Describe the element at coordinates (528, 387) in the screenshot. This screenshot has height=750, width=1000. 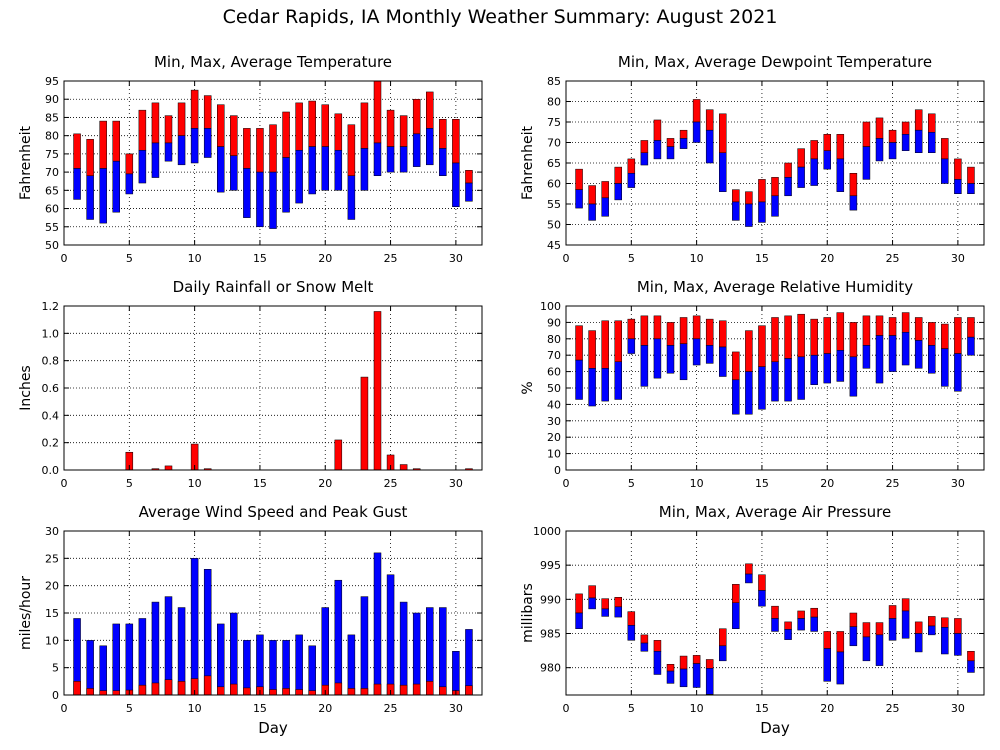
I see `y-axis-label: %` at that location.